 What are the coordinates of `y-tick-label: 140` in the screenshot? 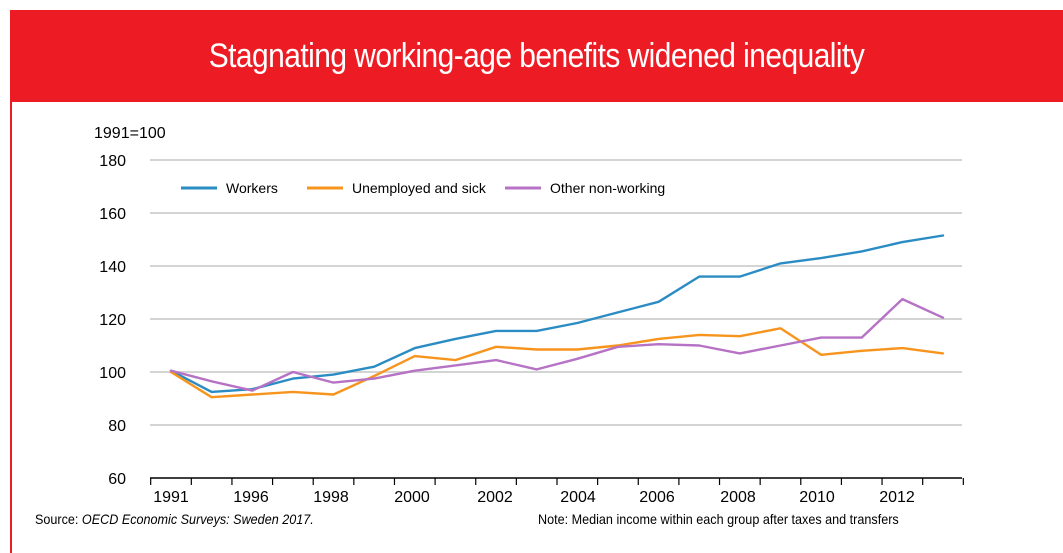 It's located at (112, 267).